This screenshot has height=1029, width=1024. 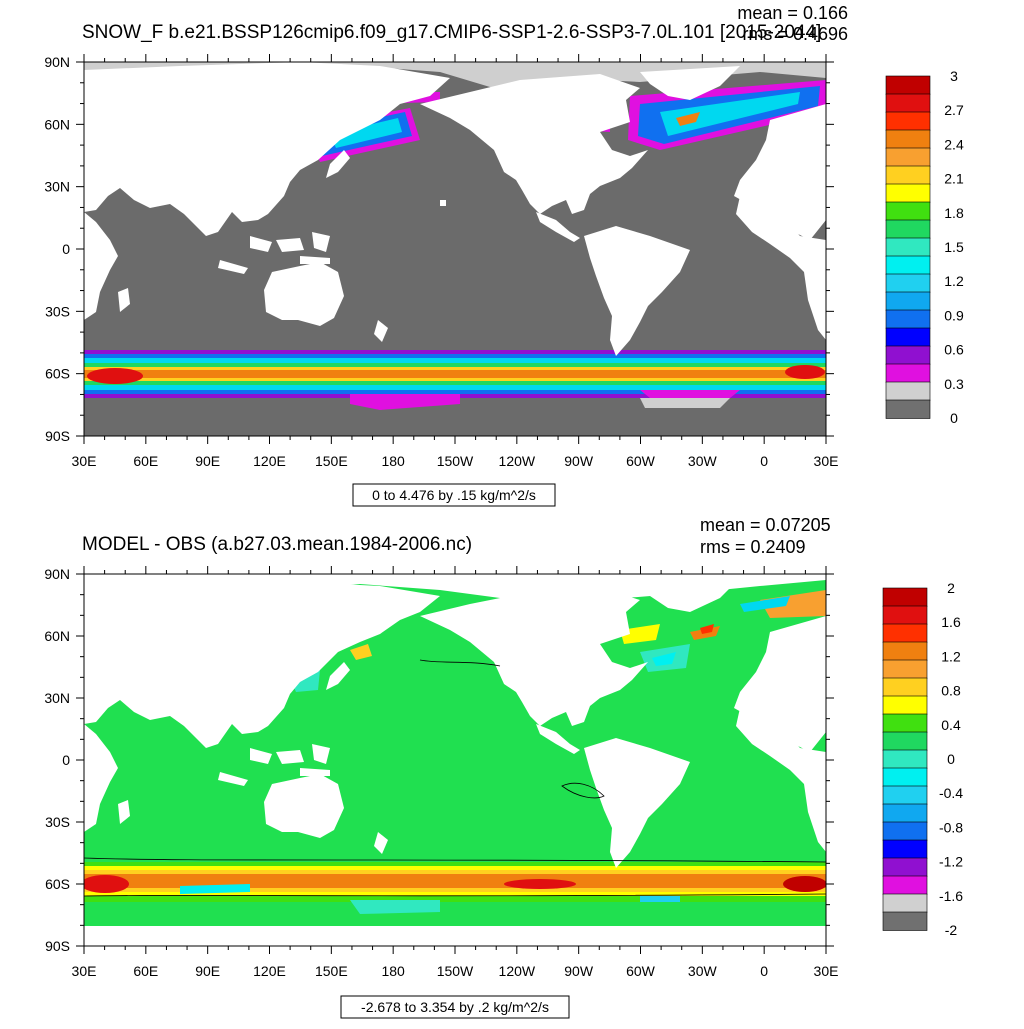 I want to click on colorbar-label: 0.9, so click(x=954, y=315).